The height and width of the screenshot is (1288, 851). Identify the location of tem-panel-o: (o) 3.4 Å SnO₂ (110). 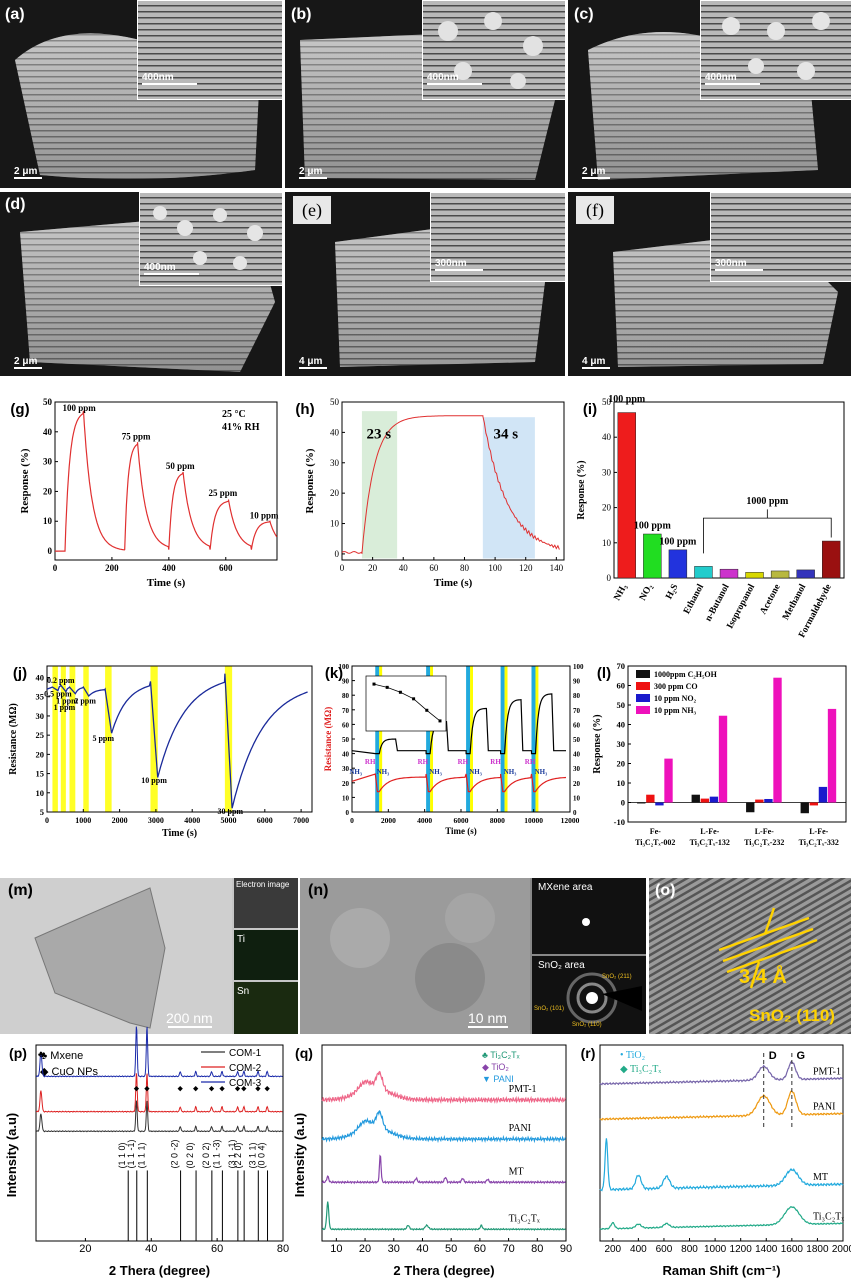
(750, 956).